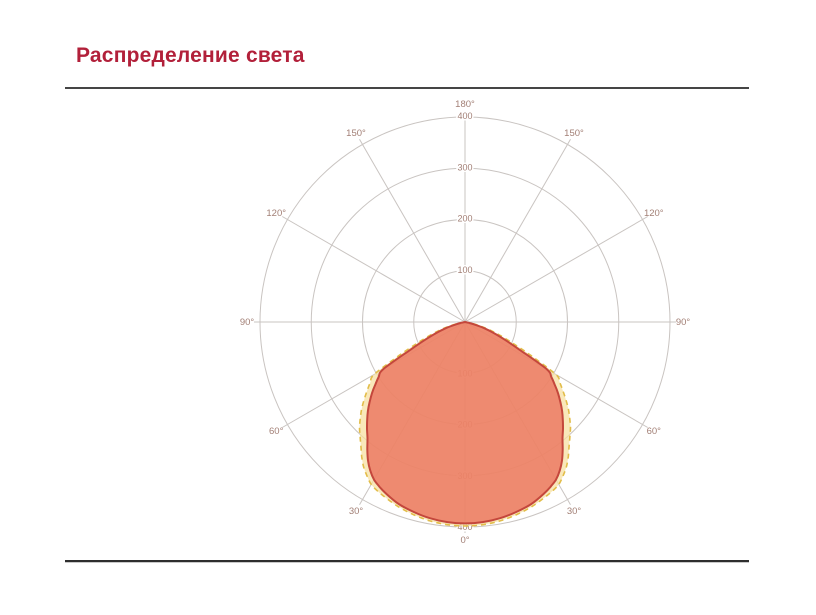 The image size is (816, 615). What do you see at coordinates (465, 104) in the screenshot?
I see `angle-label: 180°` at bounding box center [465, 104].